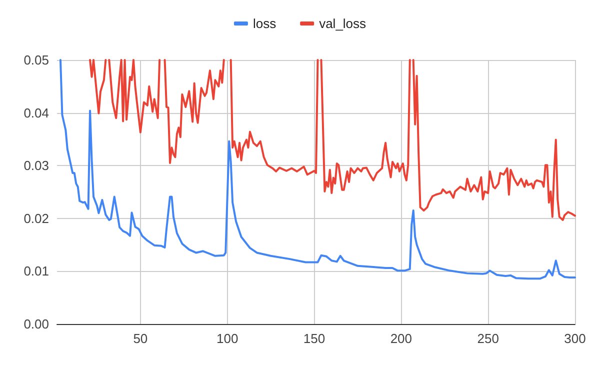 This screenshot has width=600, height=371. What do you see at coordinates (140, 338) in the screenshot?
I see `x-tick-label: 50` at bounding box center [140, 338].